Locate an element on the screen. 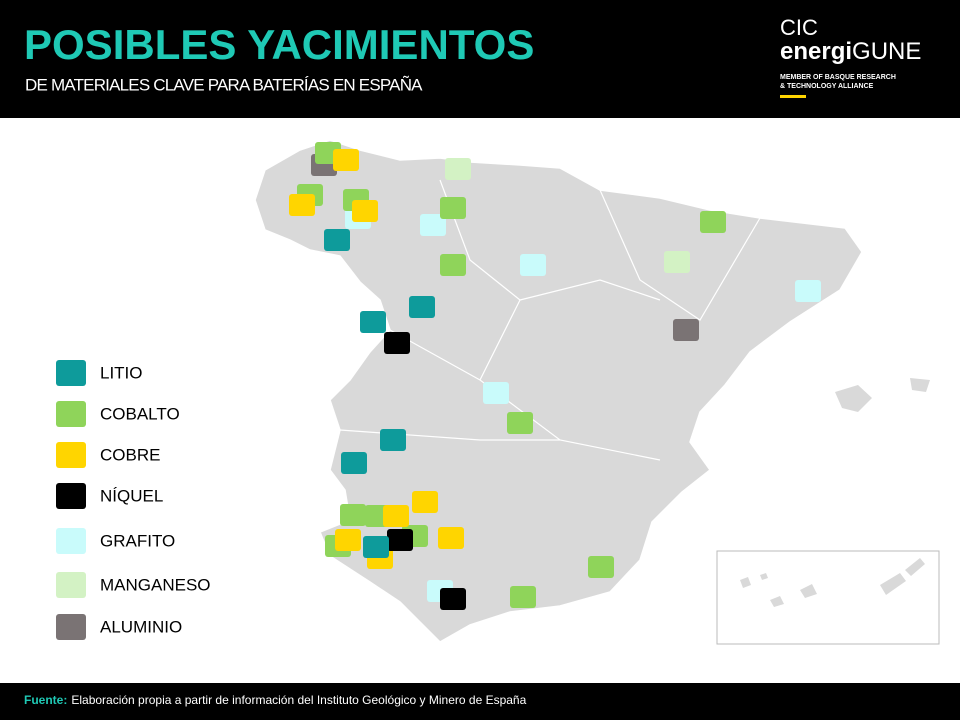 The height and width of the screenshot is (720, 960). logo-brand: energiGUNE is located at coordinates (850, 51).